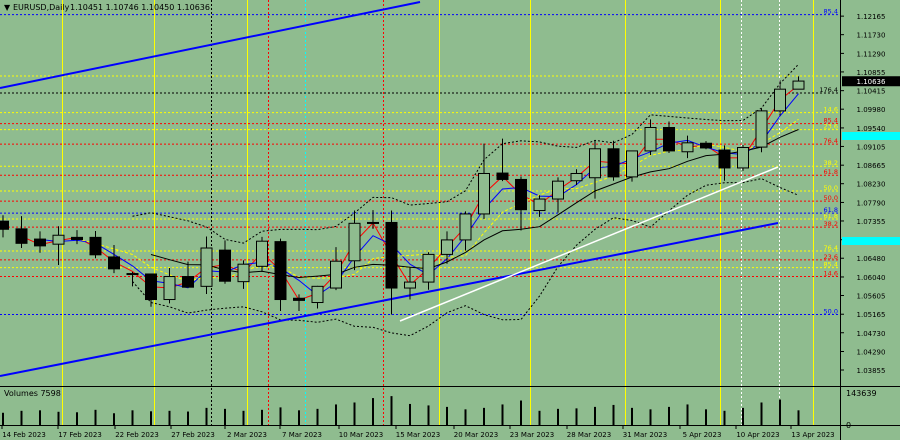 Image resolution: width=900 pixels, height=440 pixels. What do you see at coordinates (7, 7) in the screenshot?
I see `collapse-triangle-icon: ▼` at bounding box center [7, 7].